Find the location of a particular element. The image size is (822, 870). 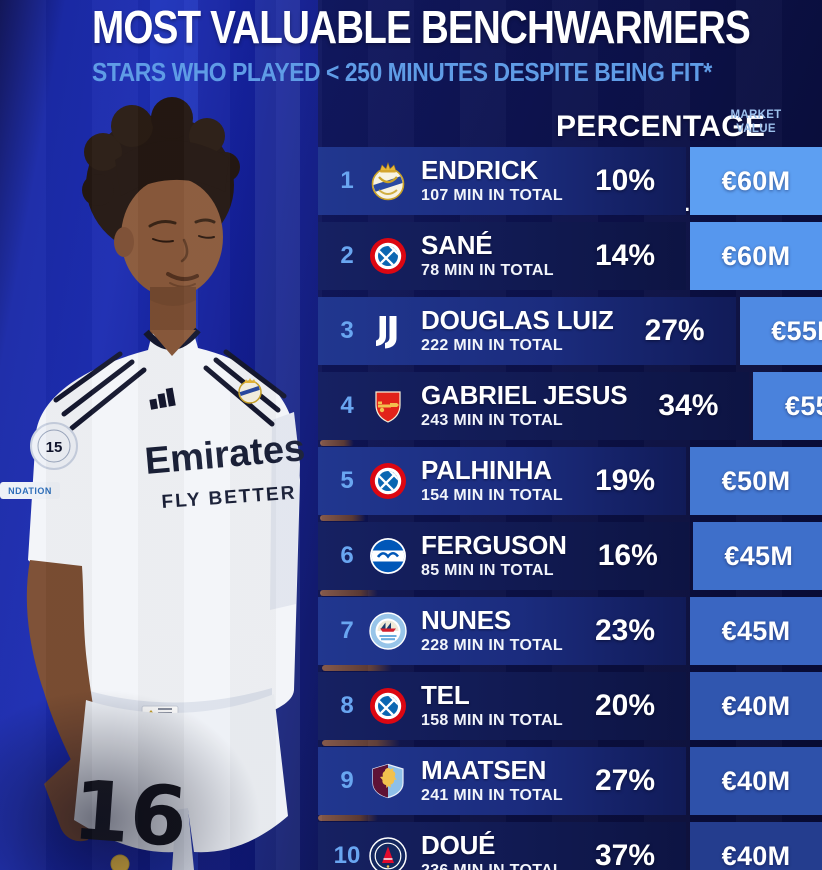

player-name: DOUÉ is located at coordinates (458, 844).